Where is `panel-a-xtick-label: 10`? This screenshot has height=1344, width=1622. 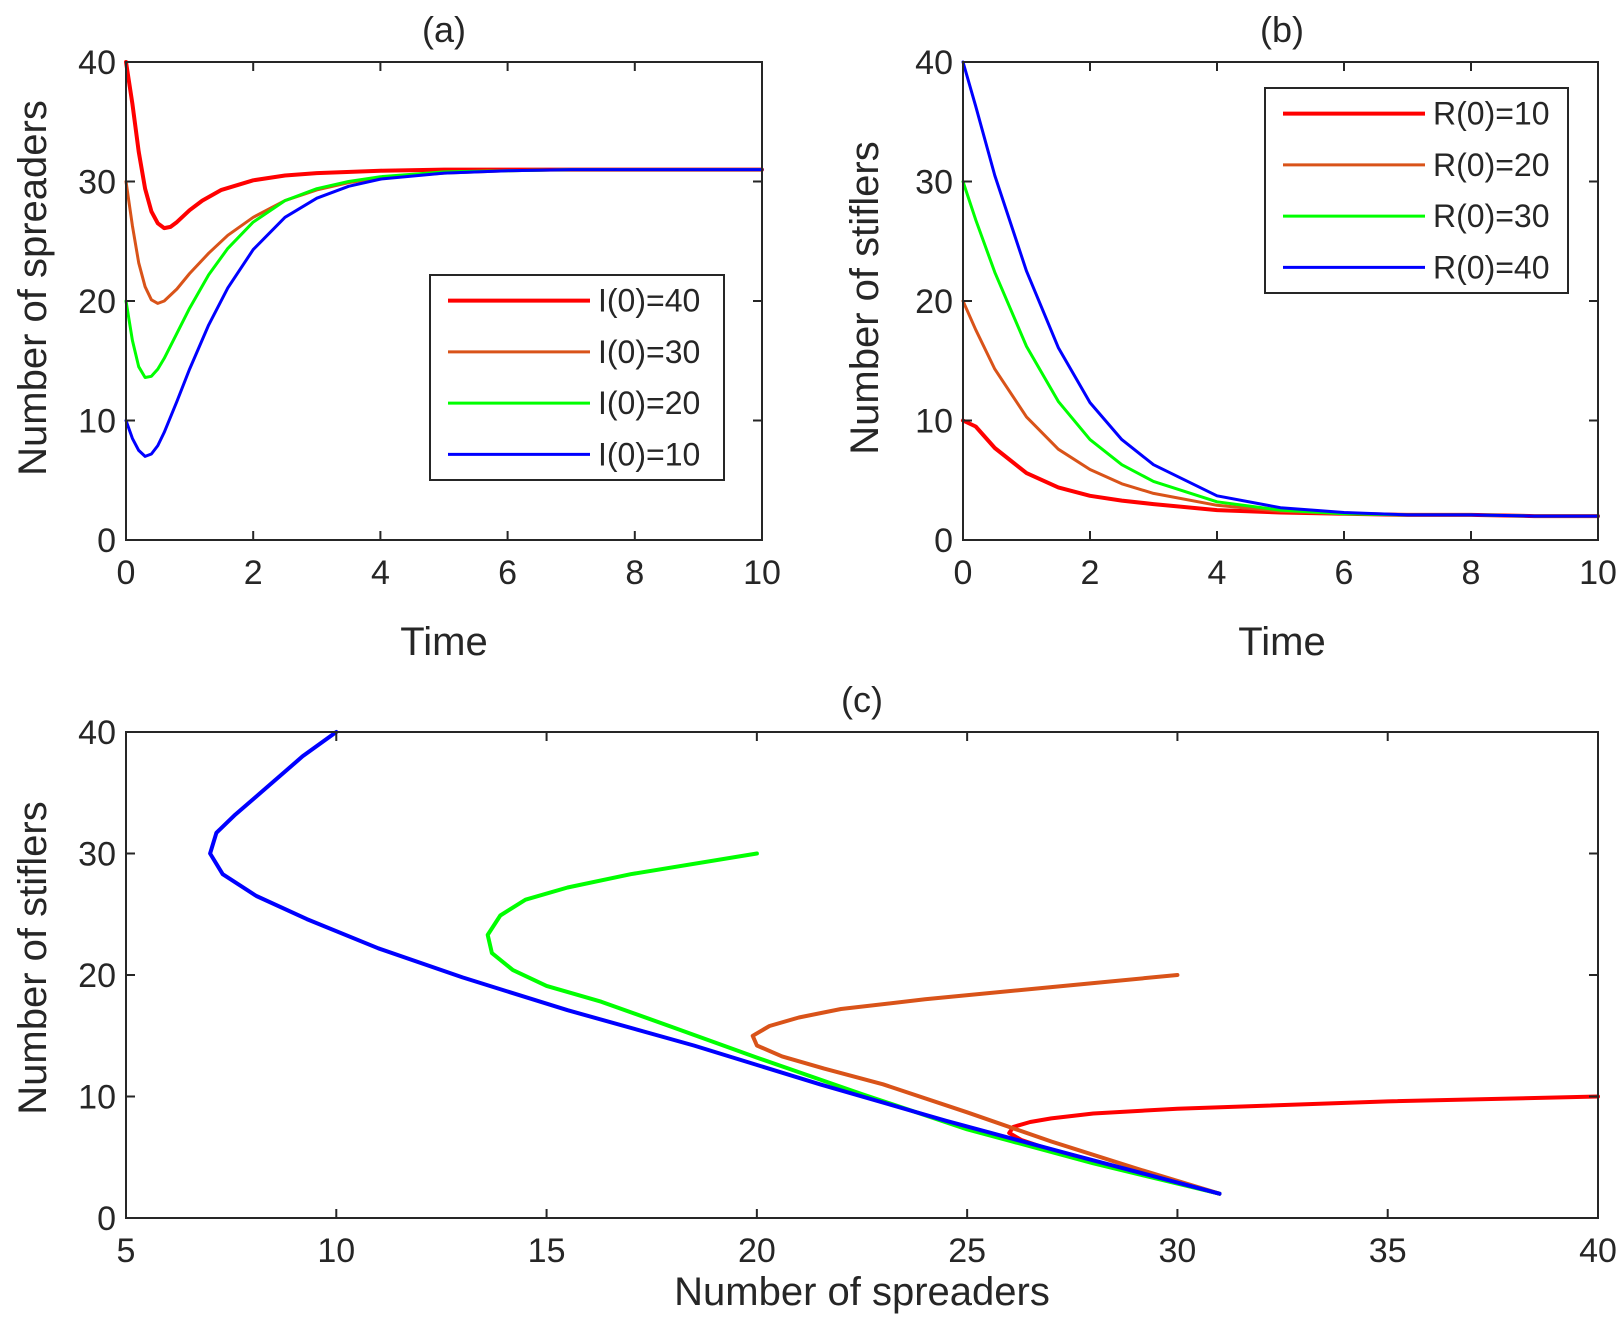
panel-a-xtick-label: 10 is located at coordinates (762, 573).